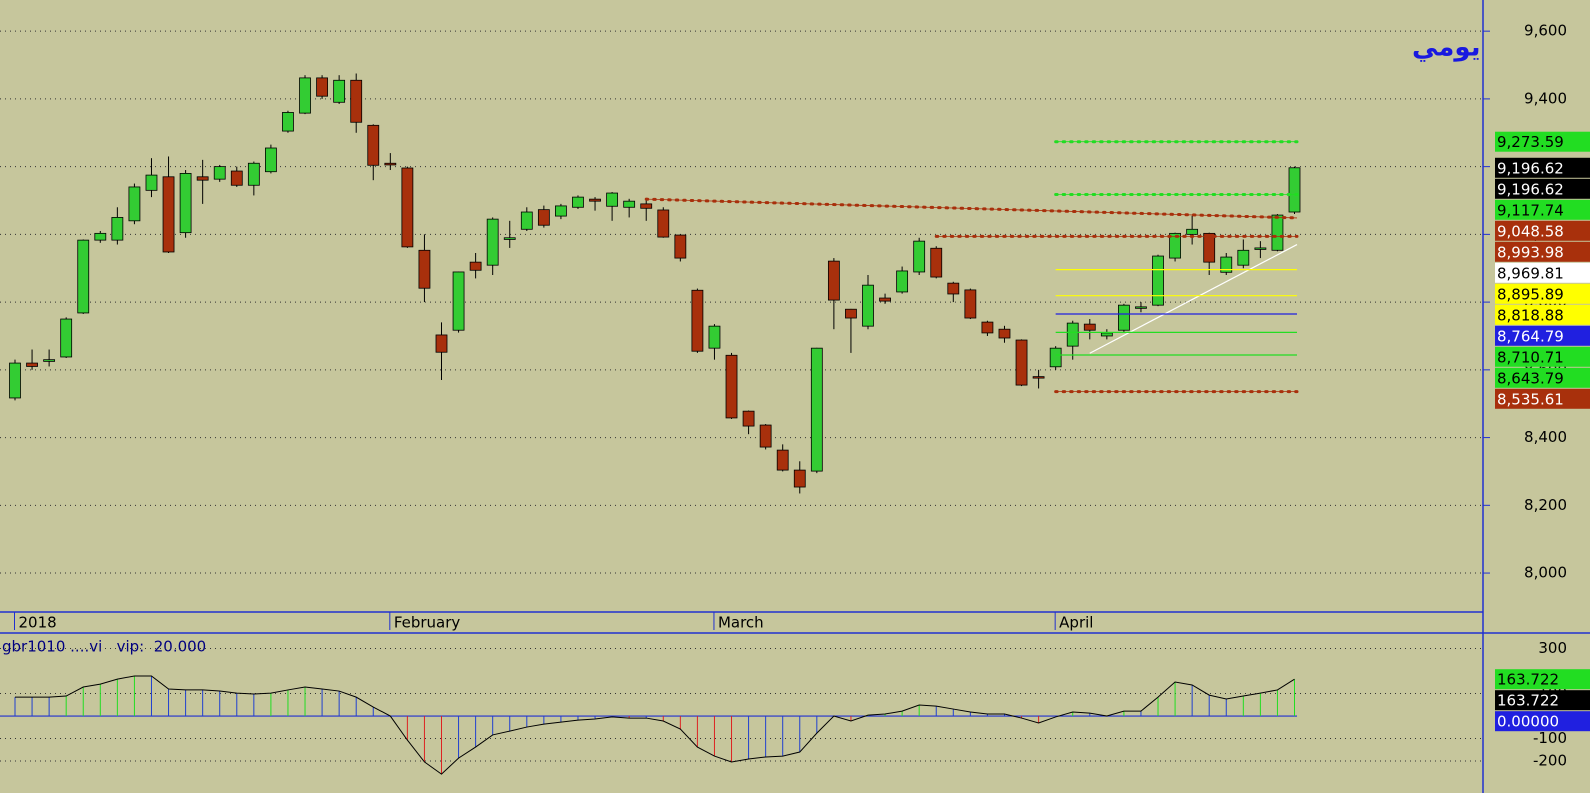  What do you see at coordinates (1530, 336) in the screenshot?
I see `price-tag-label: 8,764.79` at bounding box center [1530, 336].